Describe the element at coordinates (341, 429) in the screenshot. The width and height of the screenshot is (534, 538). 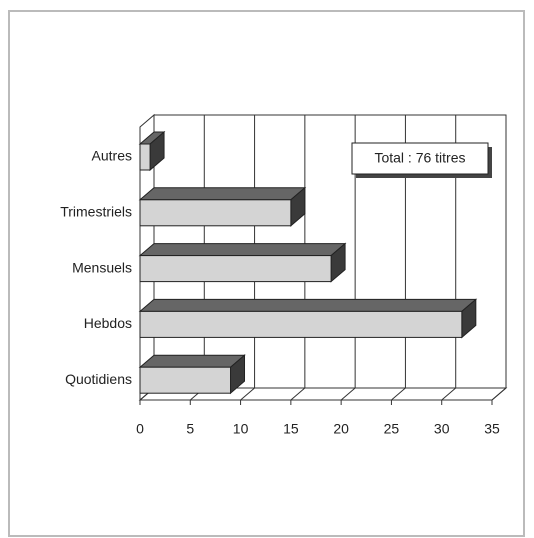
I see `x-tick-label: 20` at that location.